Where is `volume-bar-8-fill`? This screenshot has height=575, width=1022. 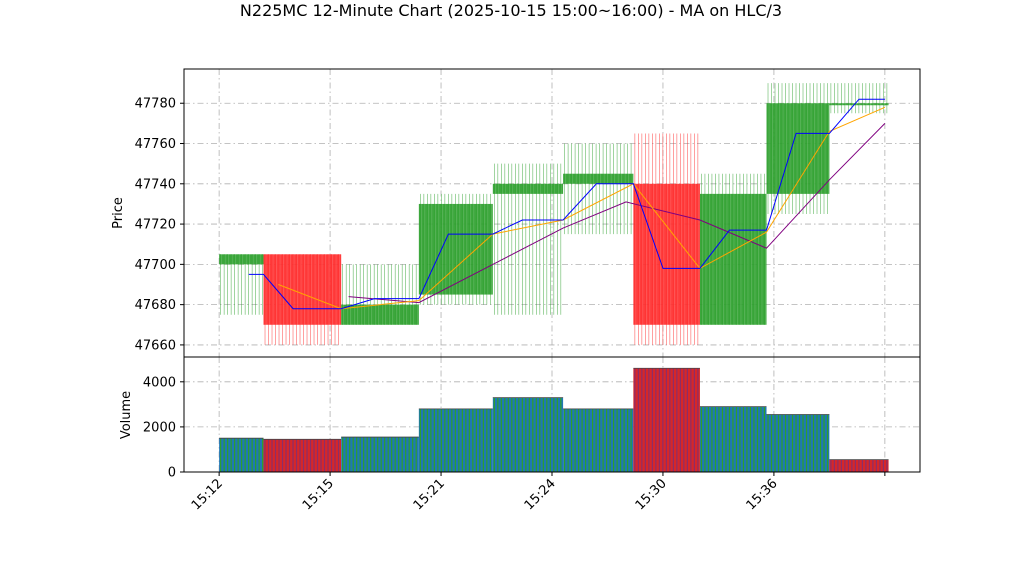 volume-bar-8-fill is located at coordinates (798, 443).